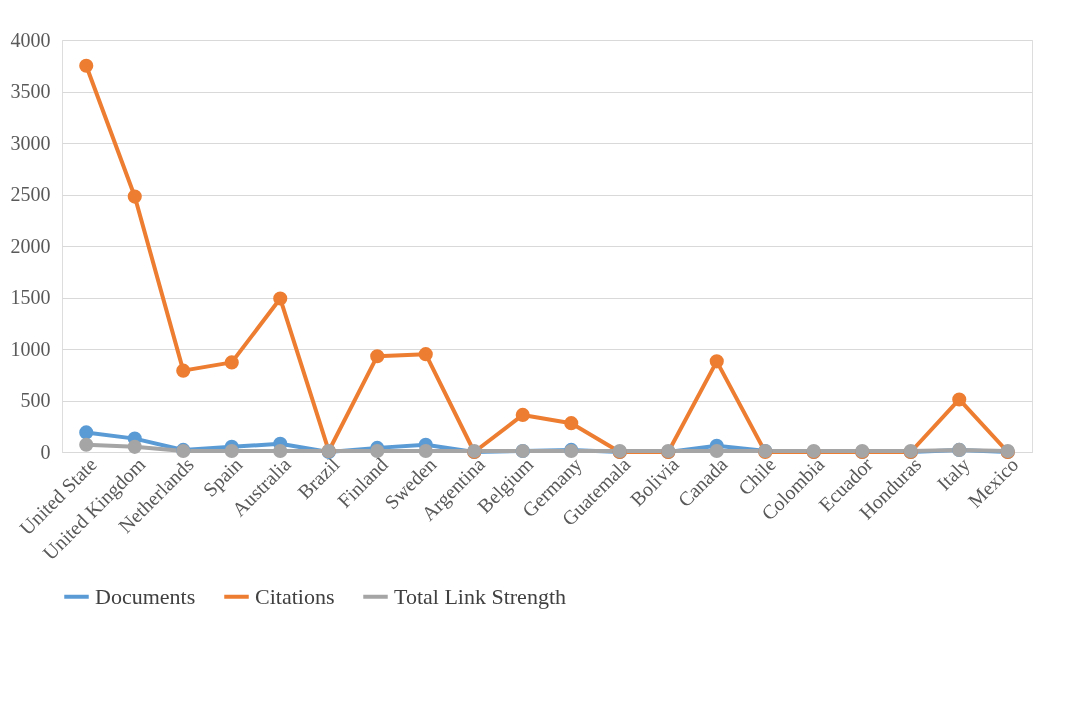 Image resolution: width=1071 pixels, height=702 pixels. Describe the element at coordinates (953, 474) in the screenshot. I see `x-tick-label: Italy` at that location.